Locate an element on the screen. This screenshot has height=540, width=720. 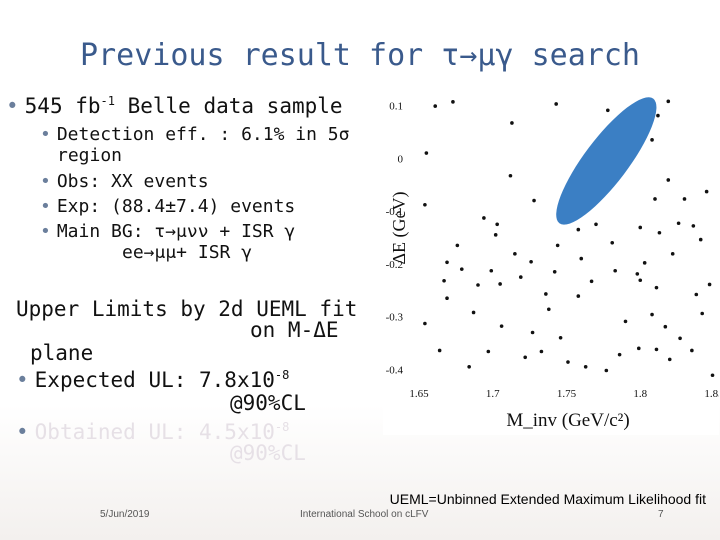
slide-title: Previous result for τ→μγ search is located at coordinates (360, 55).